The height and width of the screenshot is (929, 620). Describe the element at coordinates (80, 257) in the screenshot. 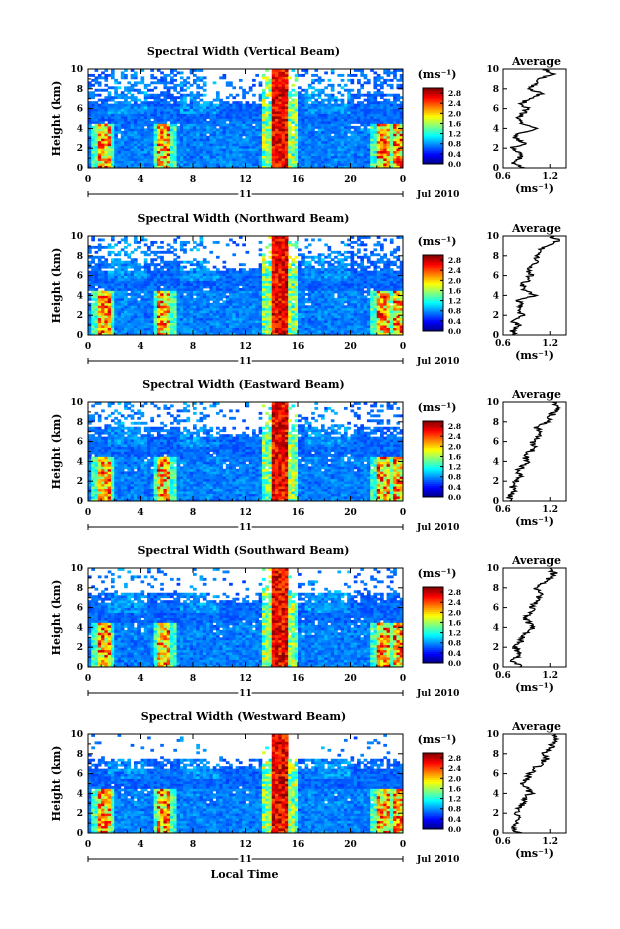

I see `y-tick-label: 8` at that location.